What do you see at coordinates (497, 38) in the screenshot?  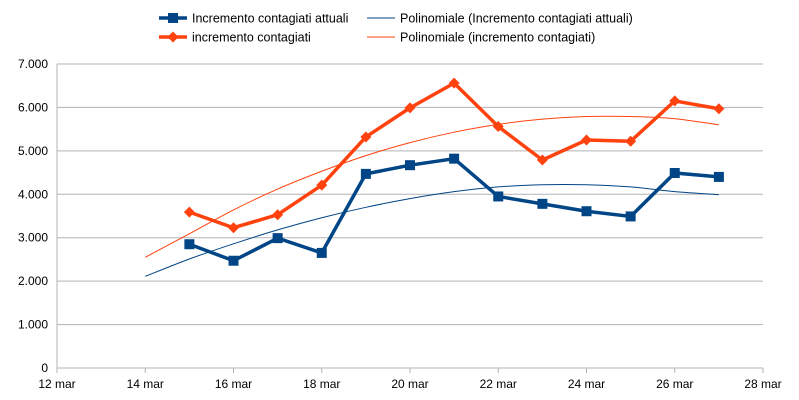 I see `legend-label: Polinomiale (incremento contagiati)` at bounding box center [497, 38].